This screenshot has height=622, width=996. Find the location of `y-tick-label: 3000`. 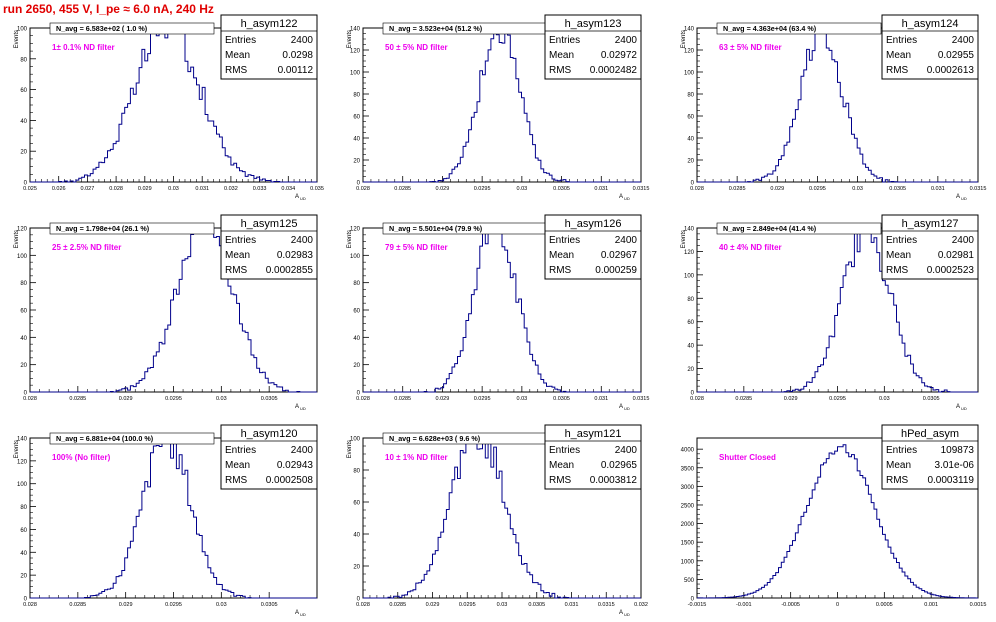

y-tick-label: 3000 is located at coordinates (688, 488).